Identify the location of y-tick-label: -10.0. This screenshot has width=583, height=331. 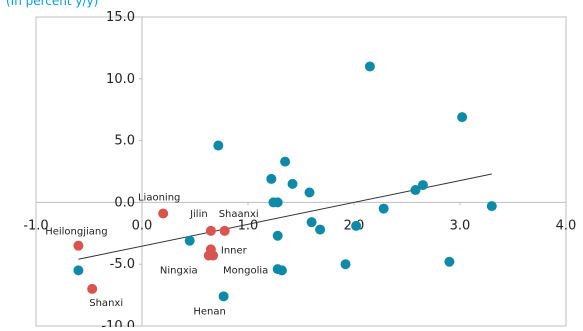
(118, 323).